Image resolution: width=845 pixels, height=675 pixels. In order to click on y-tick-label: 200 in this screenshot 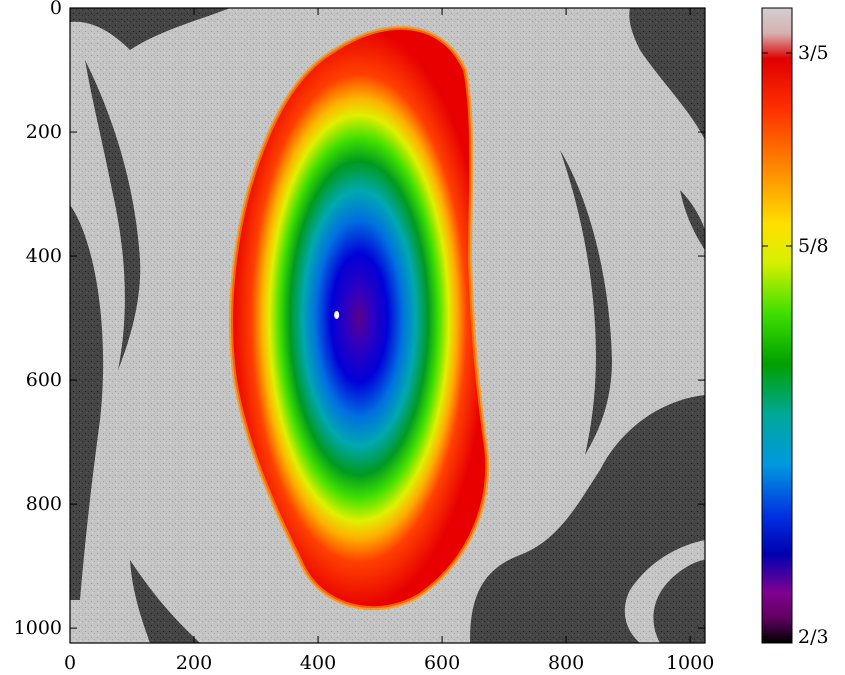, I will do `click(44, 132)`.